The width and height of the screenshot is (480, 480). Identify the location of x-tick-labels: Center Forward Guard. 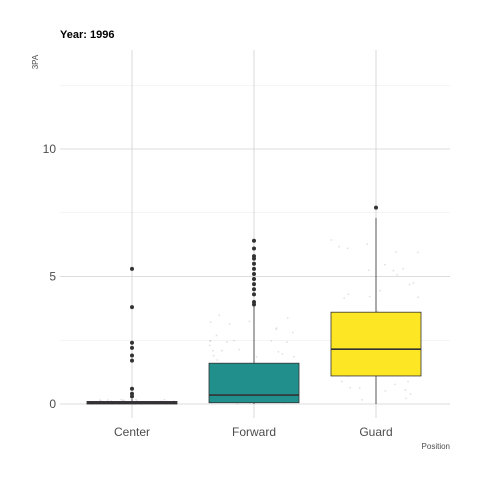
(253, 432).